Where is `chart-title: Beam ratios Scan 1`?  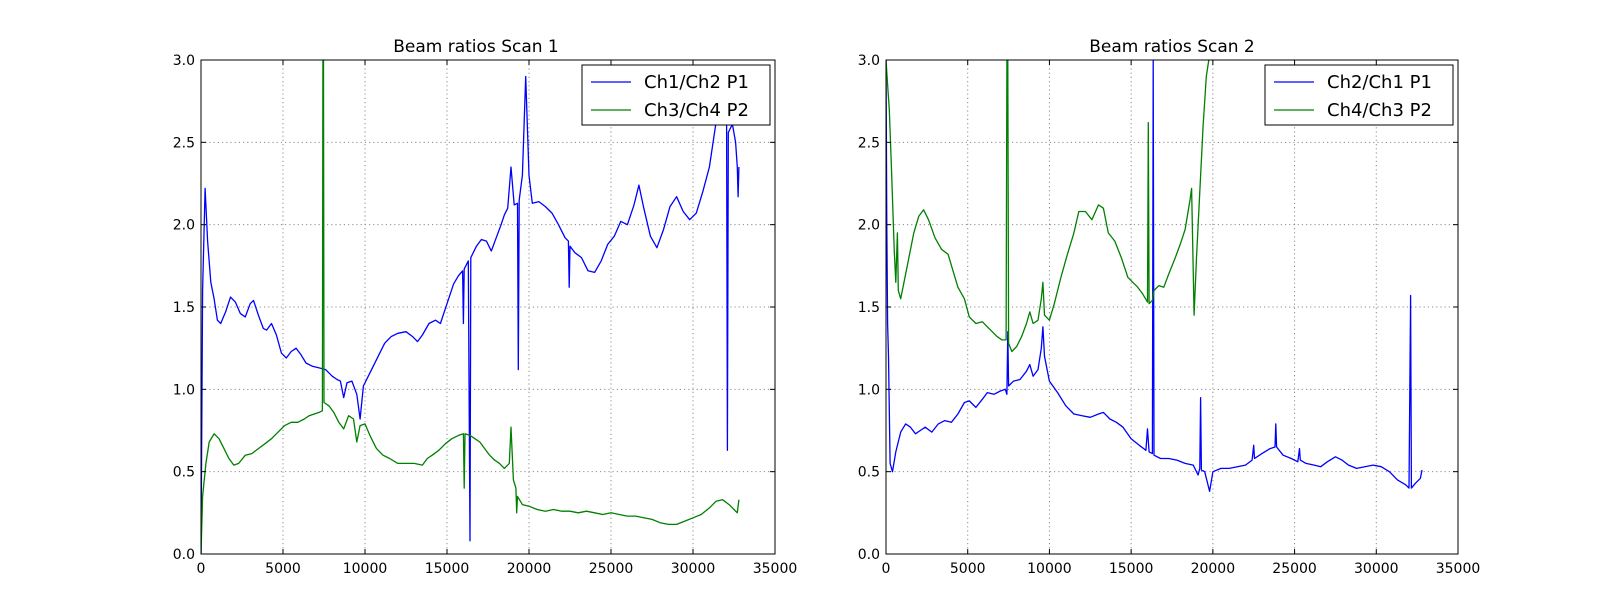 chart-title: Beam ratios Scan 1 is located at coordinates (476, 47).